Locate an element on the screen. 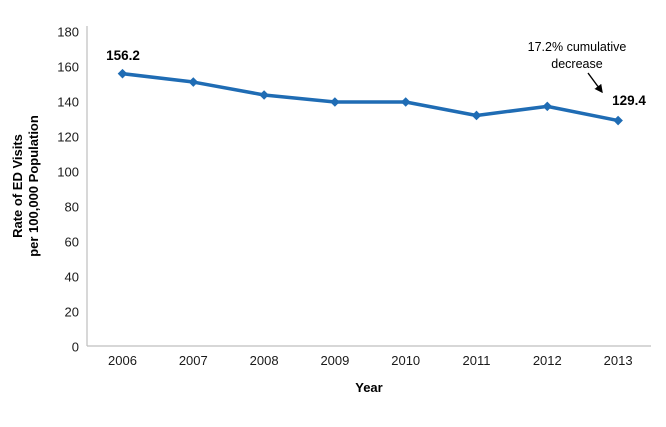  annotation-line2: decrease is located at coordinates (576, 64).